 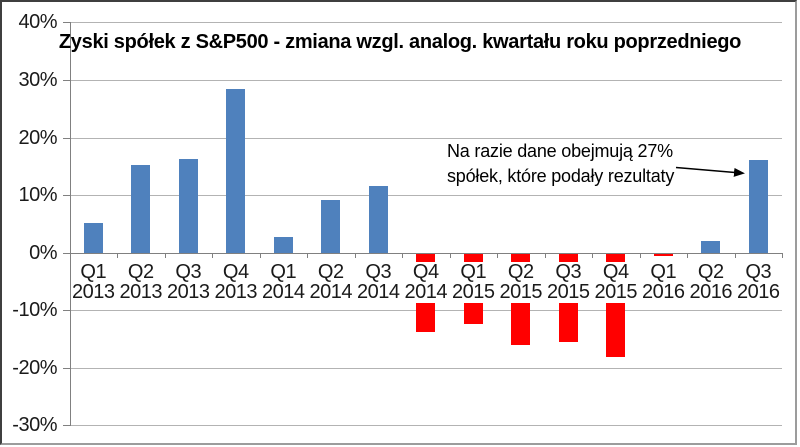 I want to click on x-axis-label: Q4 2014, so click(x=426, y=282).